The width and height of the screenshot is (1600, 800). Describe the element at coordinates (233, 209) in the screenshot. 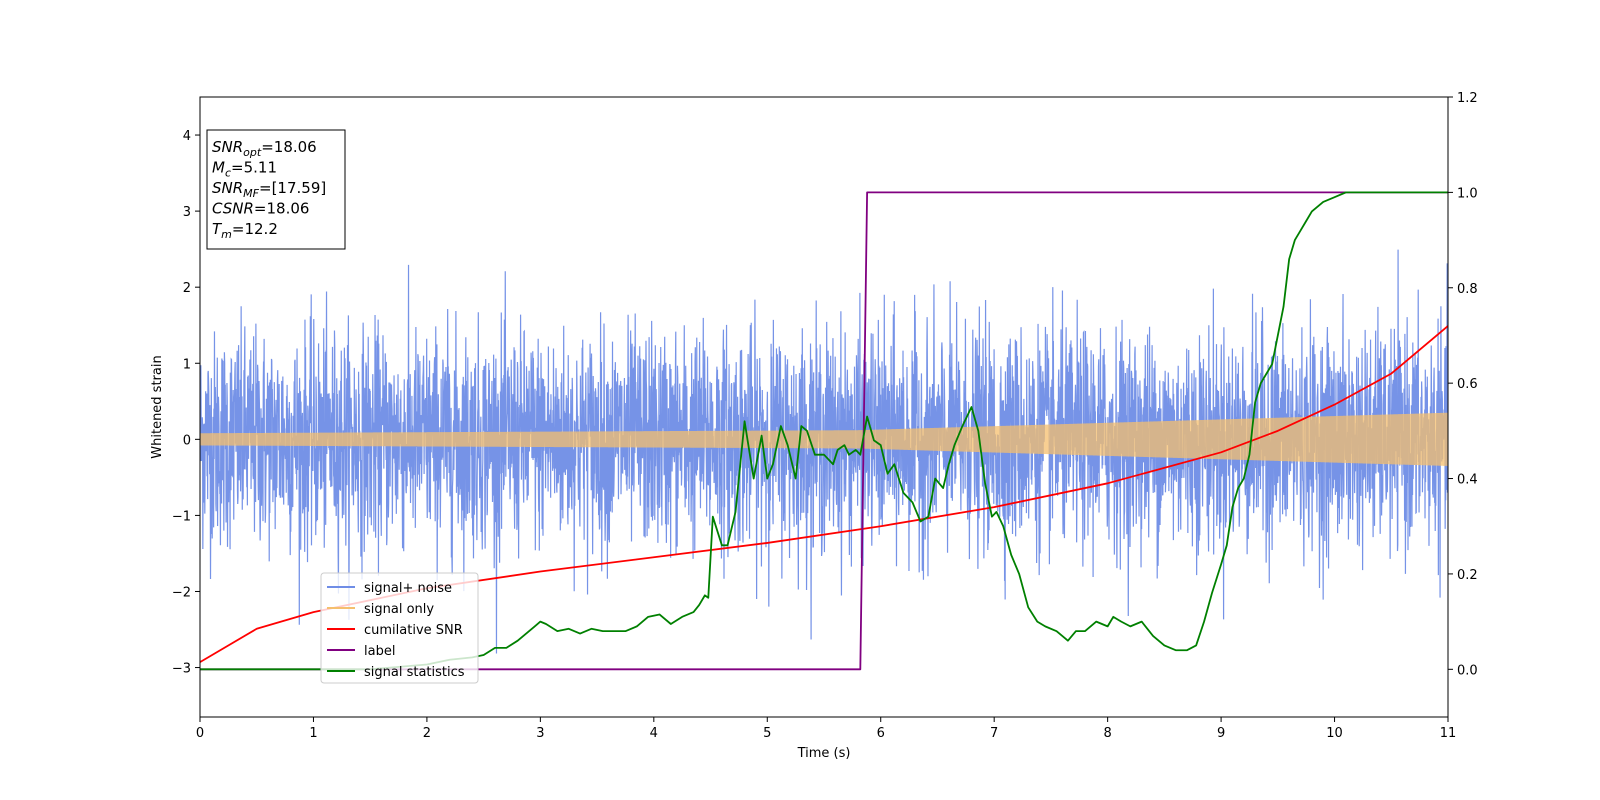

I see `info-symbol: CSNR` at that location.